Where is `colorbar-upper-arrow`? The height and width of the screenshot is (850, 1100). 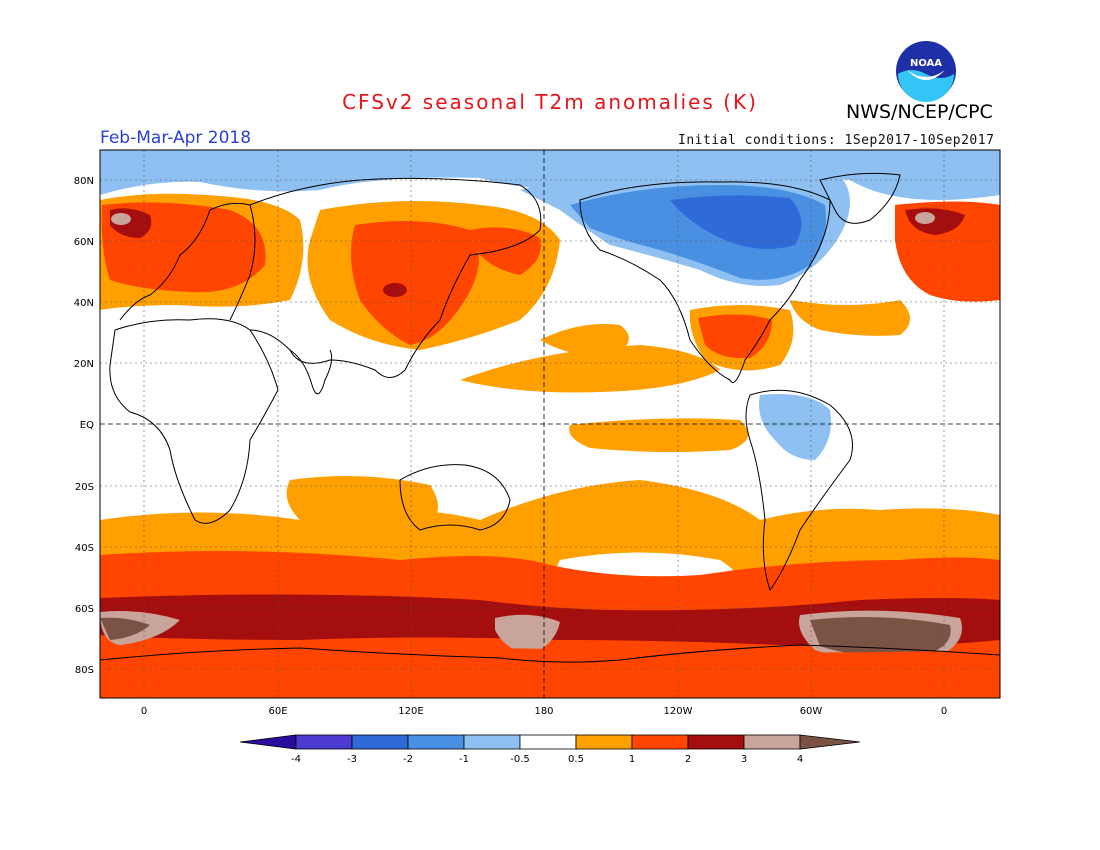
colorbar-upper-arrow is located at coordinates (830, 742).